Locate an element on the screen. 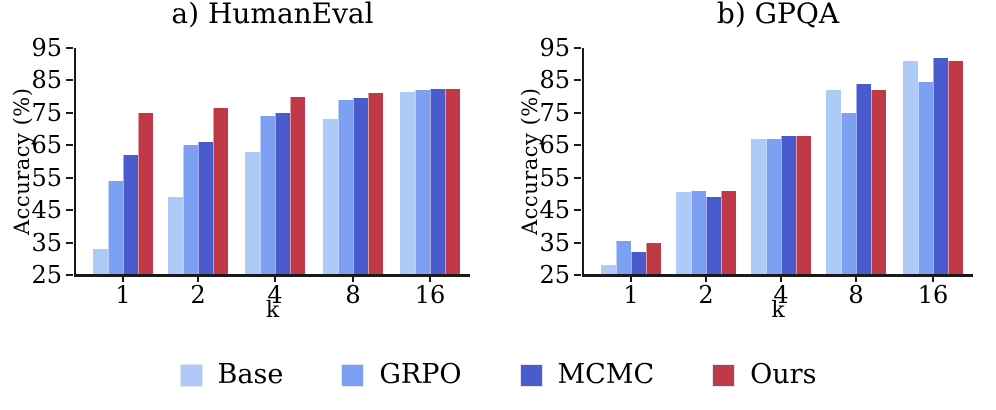 The image size is (996, 410). legend-label: GRPO is located at coordinates (420, 374).